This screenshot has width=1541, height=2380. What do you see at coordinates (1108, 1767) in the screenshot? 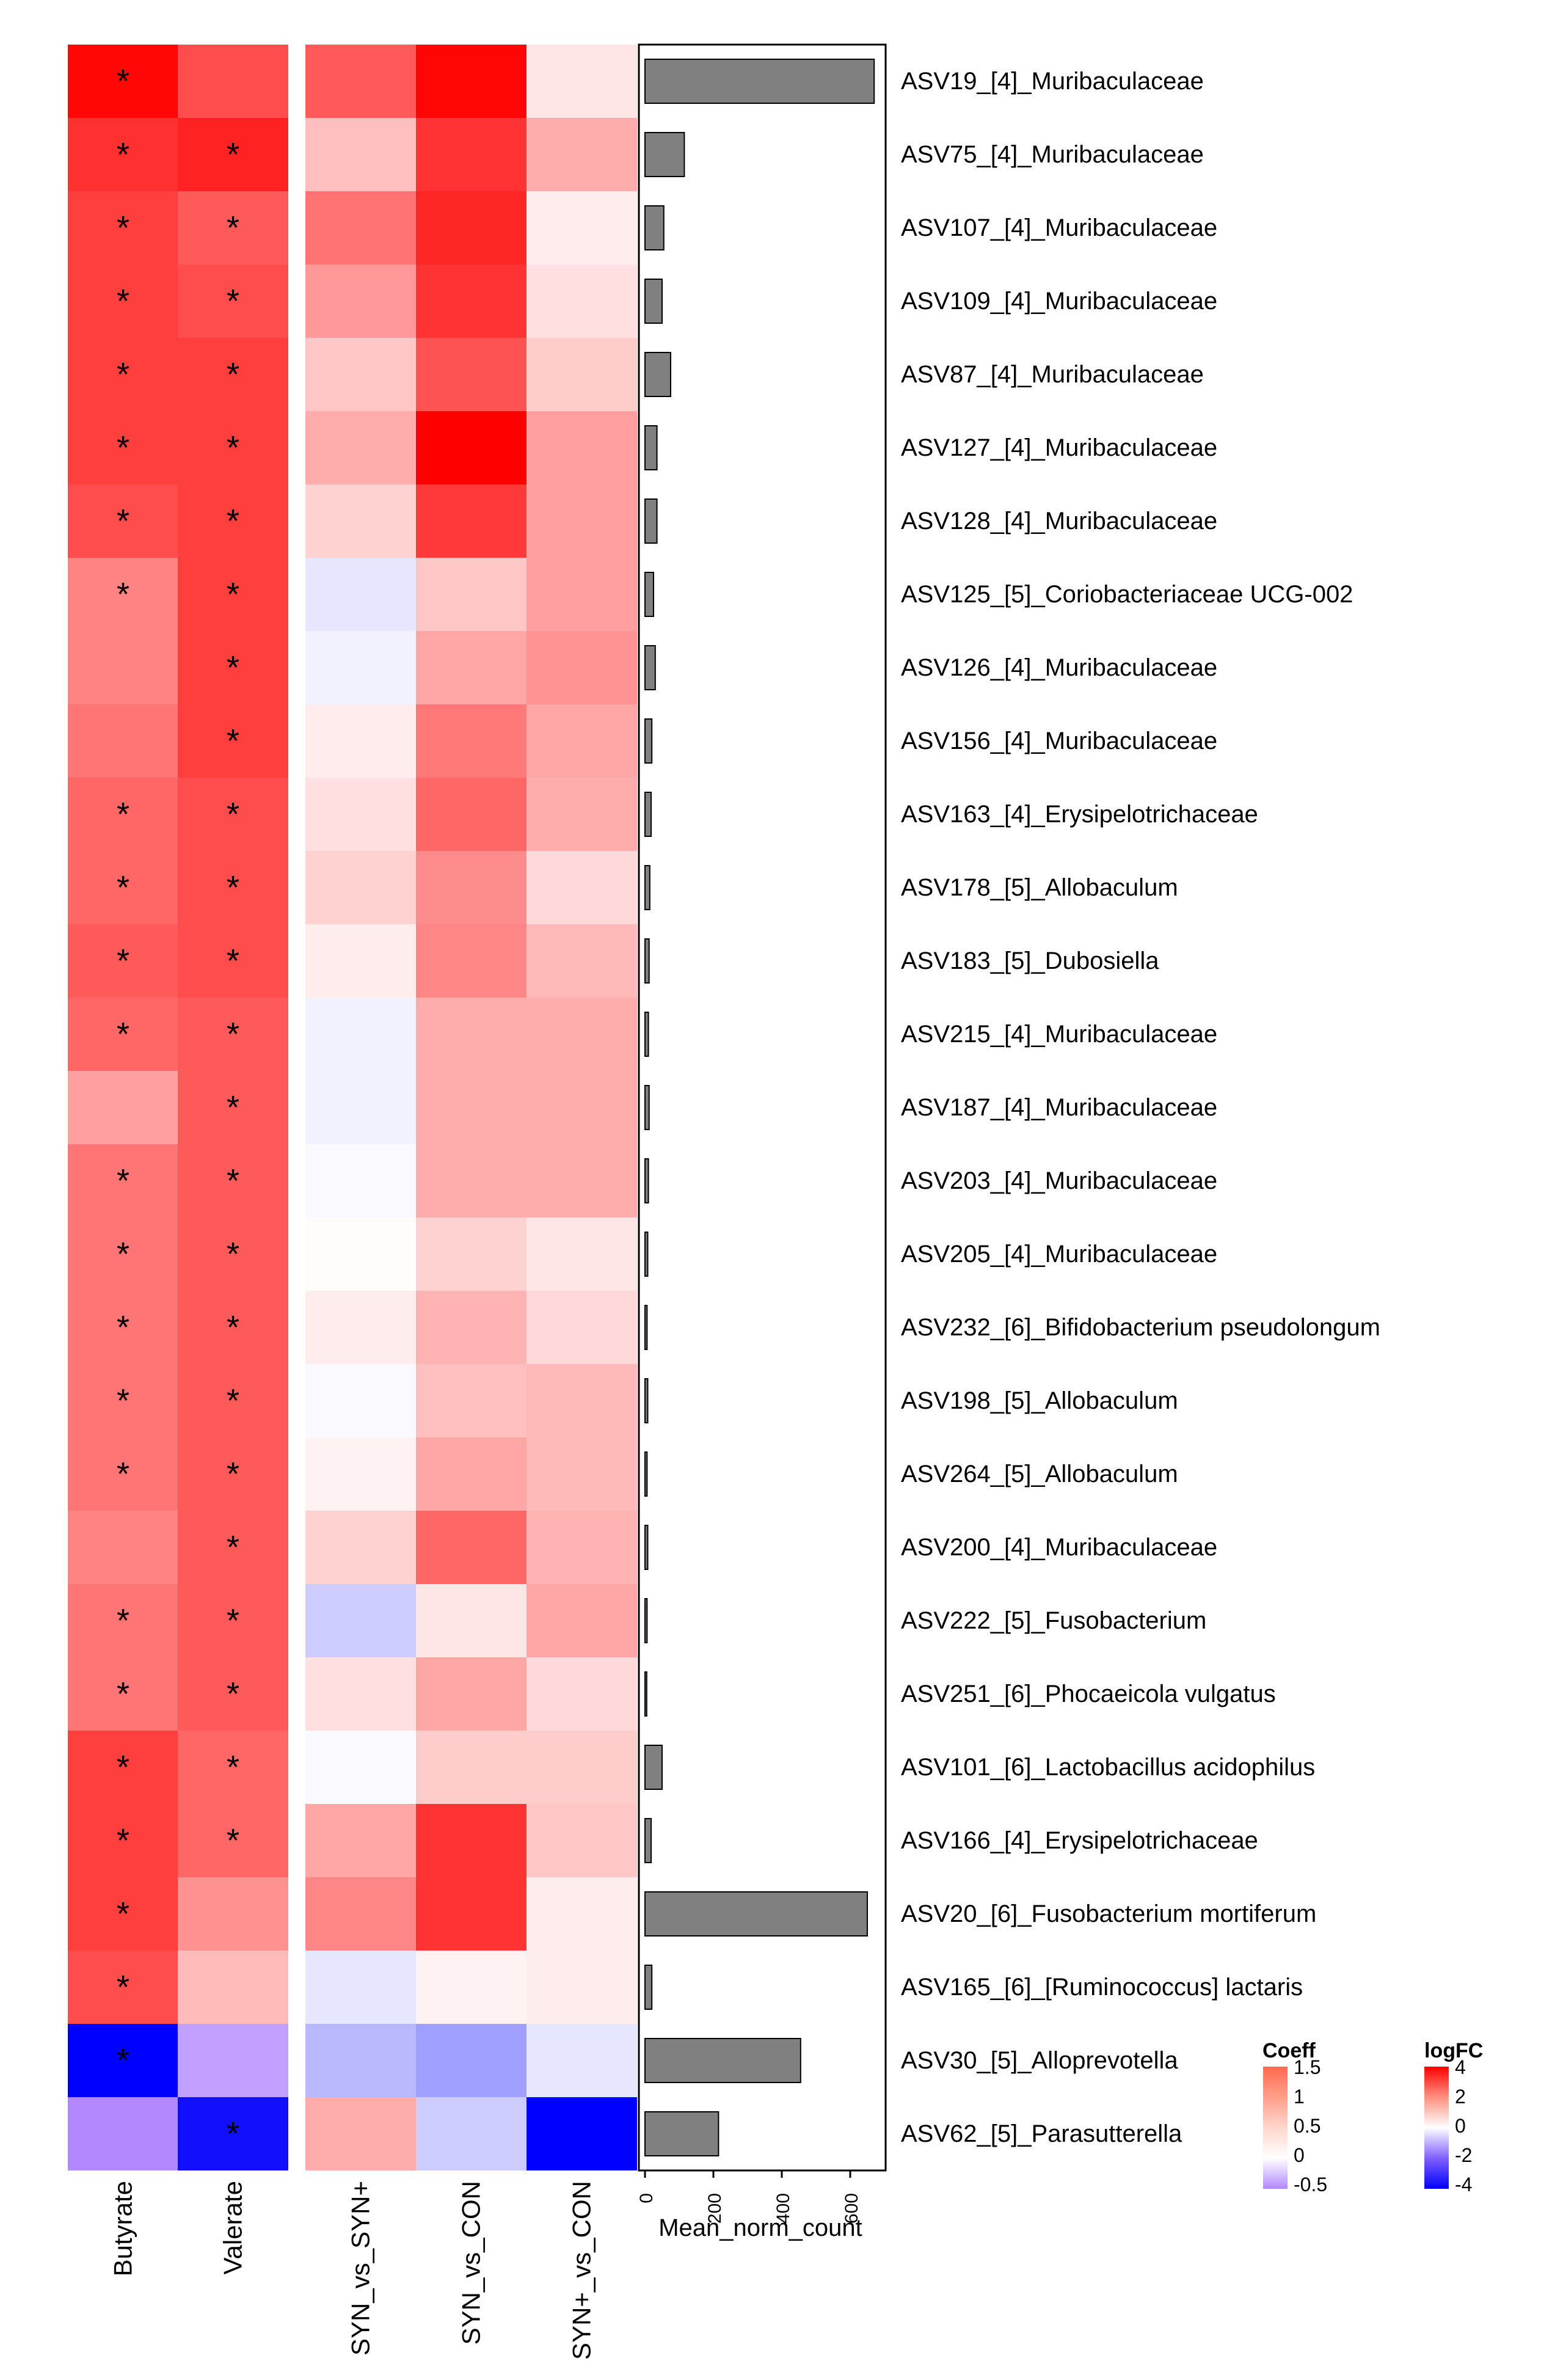
I see `row-label: ASV101_[6]_Lactobacillus acidophilus` at bounding box center [1108, 1767].